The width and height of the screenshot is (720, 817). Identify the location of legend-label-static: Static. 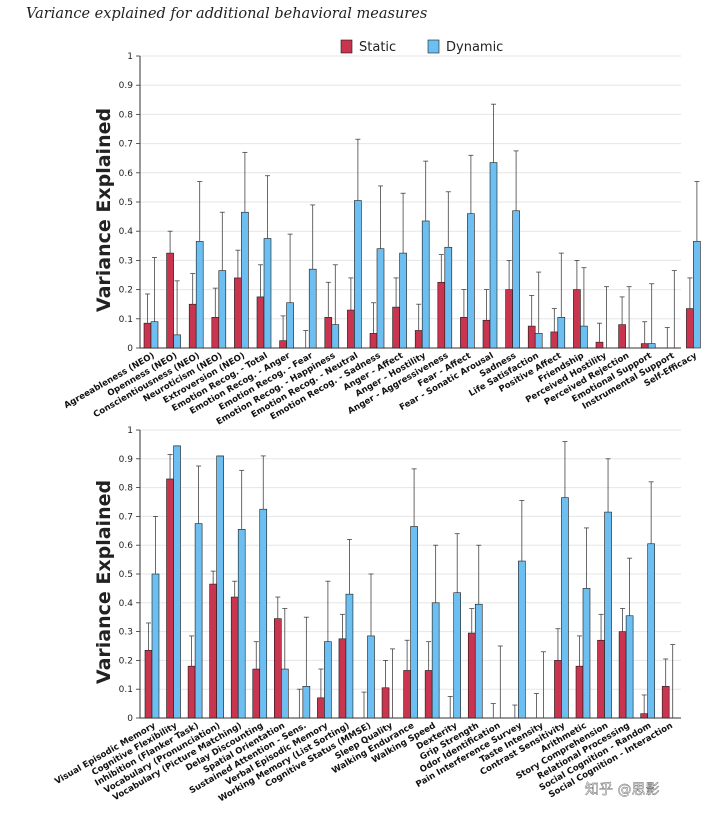
(377, 47).